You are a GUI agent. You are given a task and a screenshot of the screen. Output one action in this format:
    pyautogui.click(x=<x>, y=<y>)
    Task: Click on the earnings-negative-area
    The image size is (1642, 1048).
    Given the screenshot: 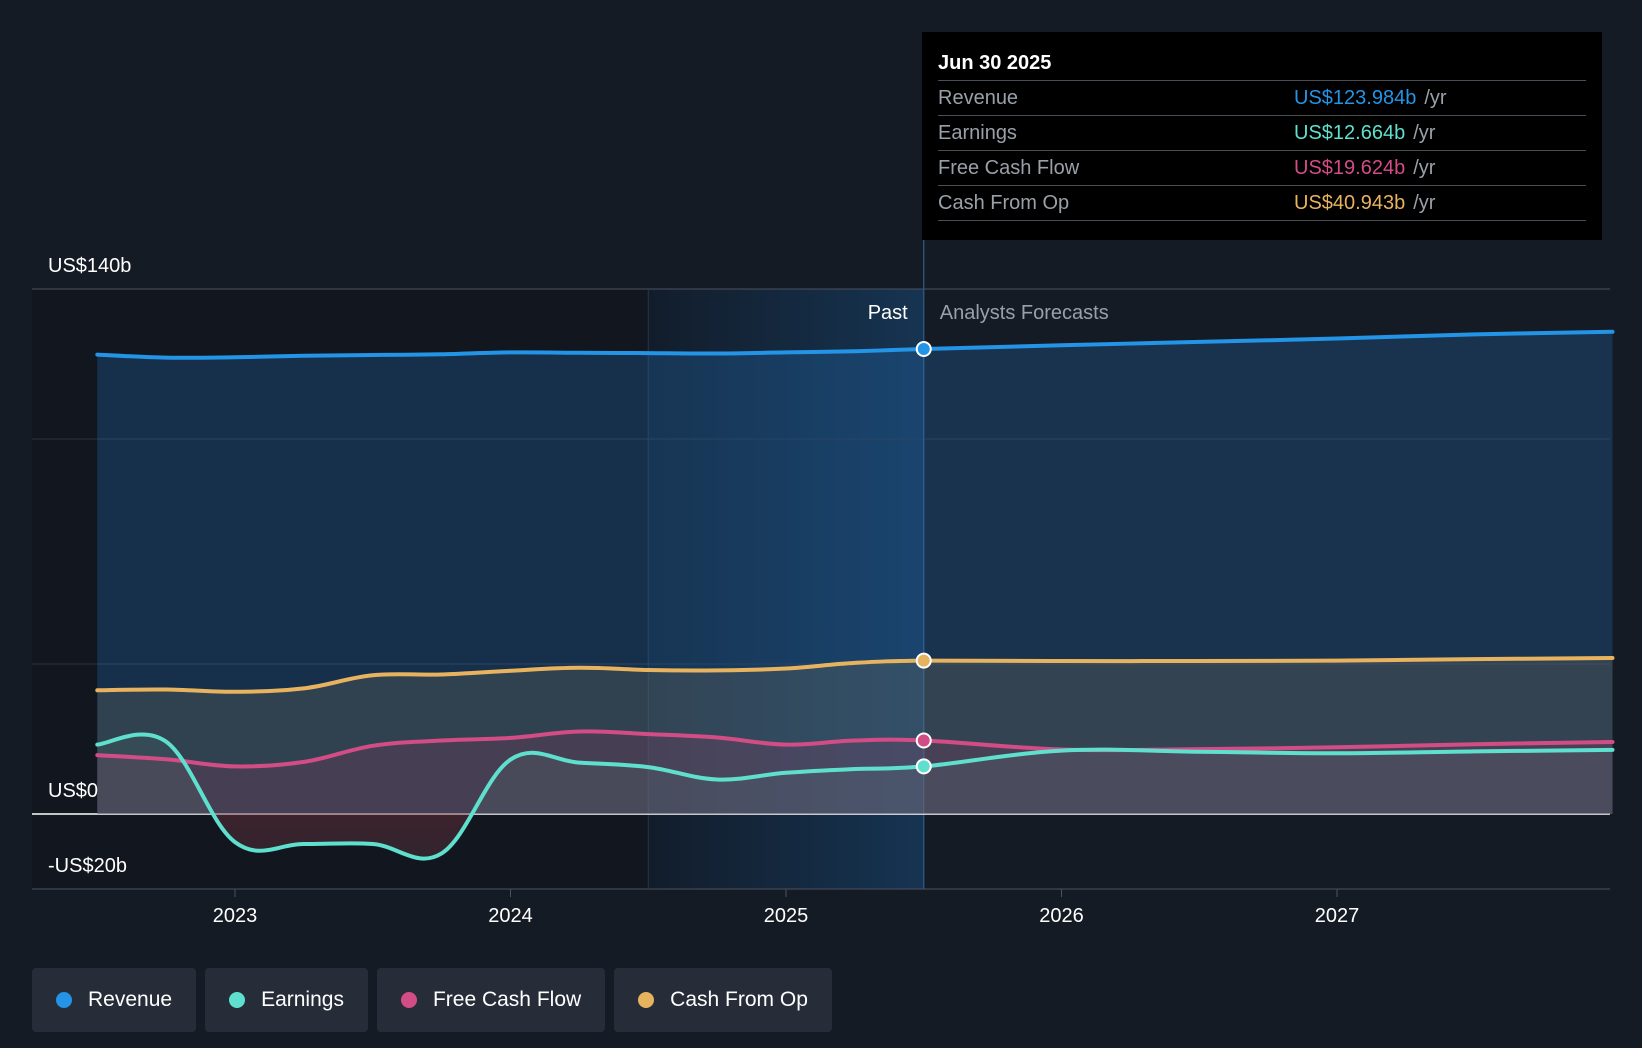 What is the action you would take?
    pyautogui.click(x=853, y=836)
    